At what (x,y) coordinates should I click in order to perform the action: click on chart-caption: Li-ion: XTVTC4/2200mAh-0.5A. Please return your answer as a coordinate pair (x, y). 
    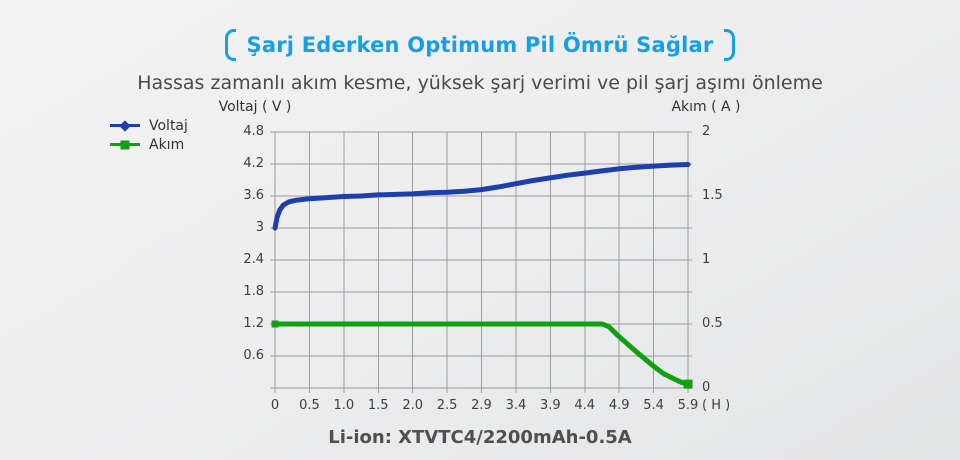
    Looking at the image, I should click on (480, 437).